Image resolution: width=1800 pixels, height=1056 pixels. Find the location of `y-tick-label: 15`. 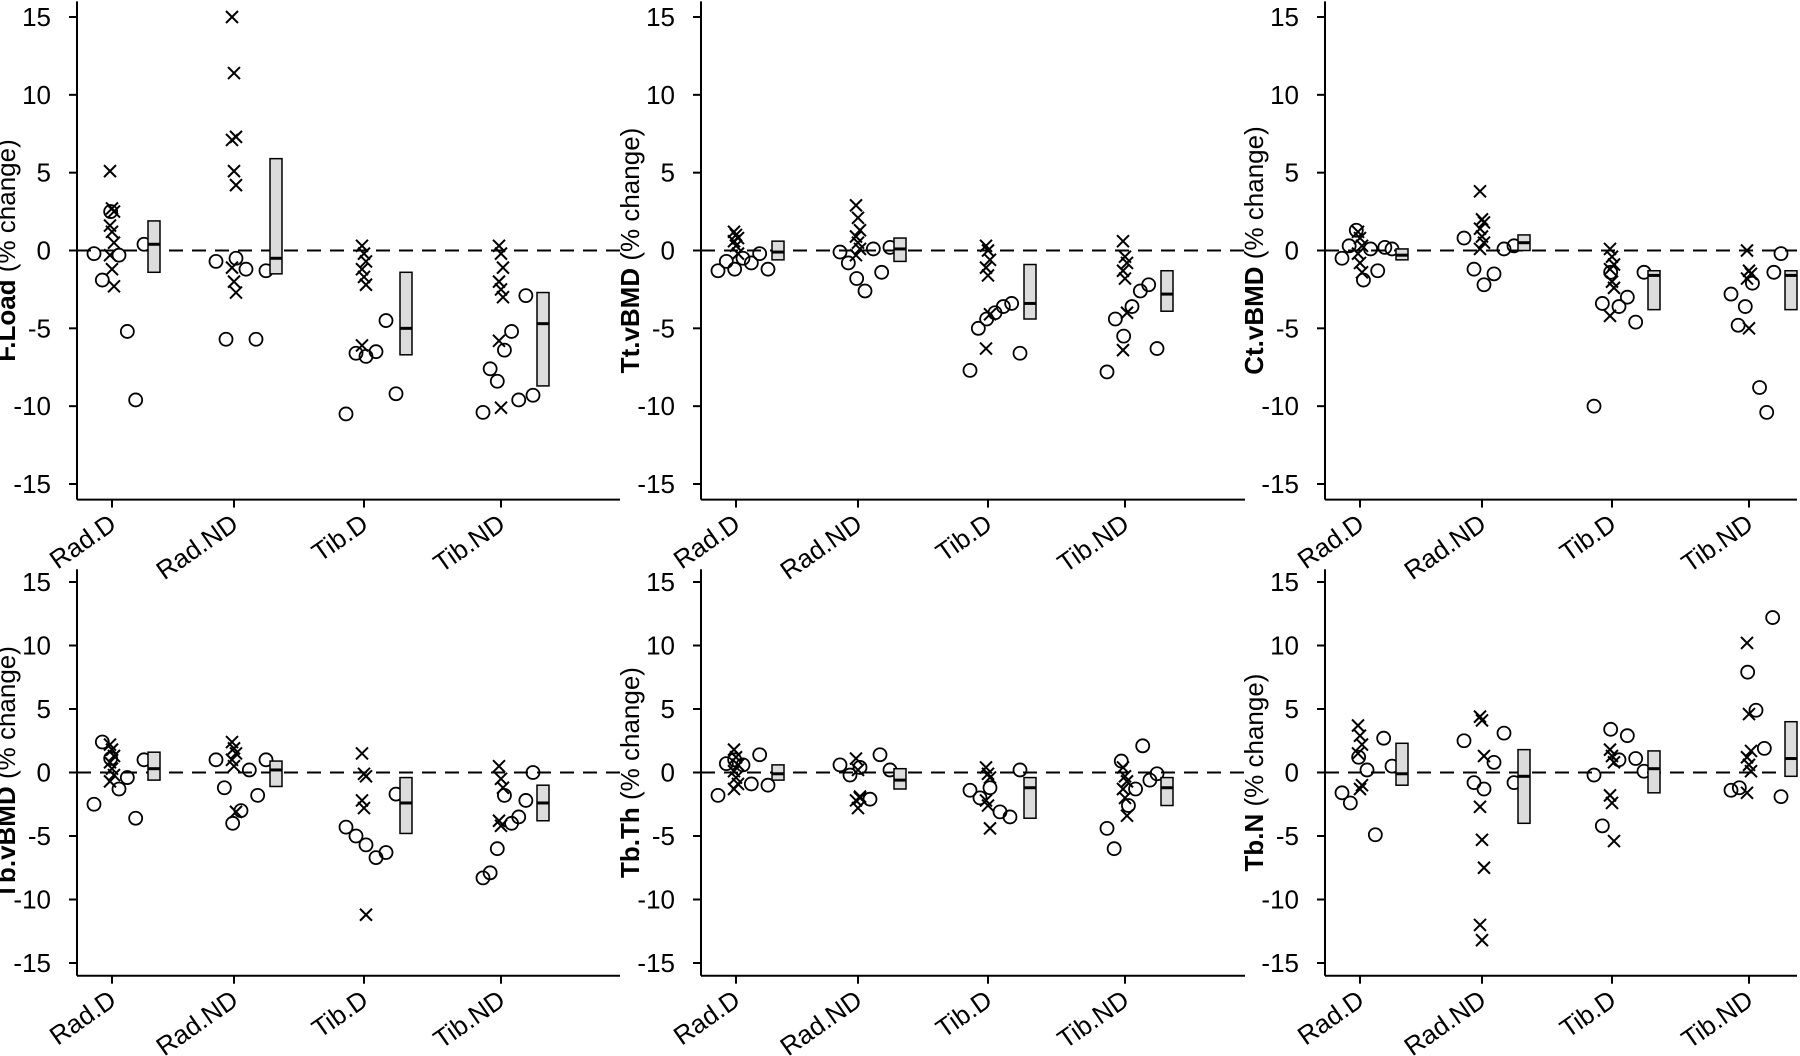

y-tick-label: 15 is located at coordinates (36, 582).